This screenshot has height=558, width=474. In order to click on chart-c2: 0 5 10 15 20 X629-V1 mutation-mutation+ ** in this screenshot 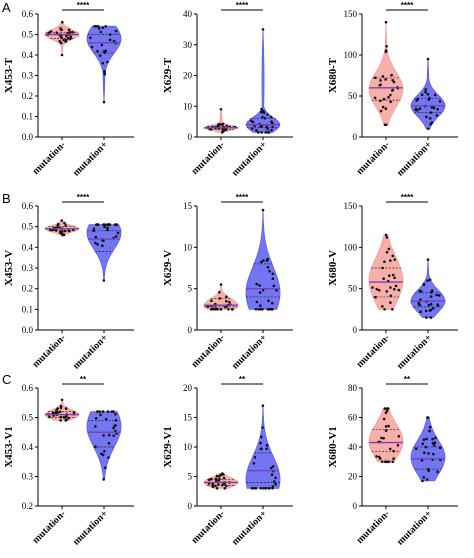, I will do `click(227, 461)`.